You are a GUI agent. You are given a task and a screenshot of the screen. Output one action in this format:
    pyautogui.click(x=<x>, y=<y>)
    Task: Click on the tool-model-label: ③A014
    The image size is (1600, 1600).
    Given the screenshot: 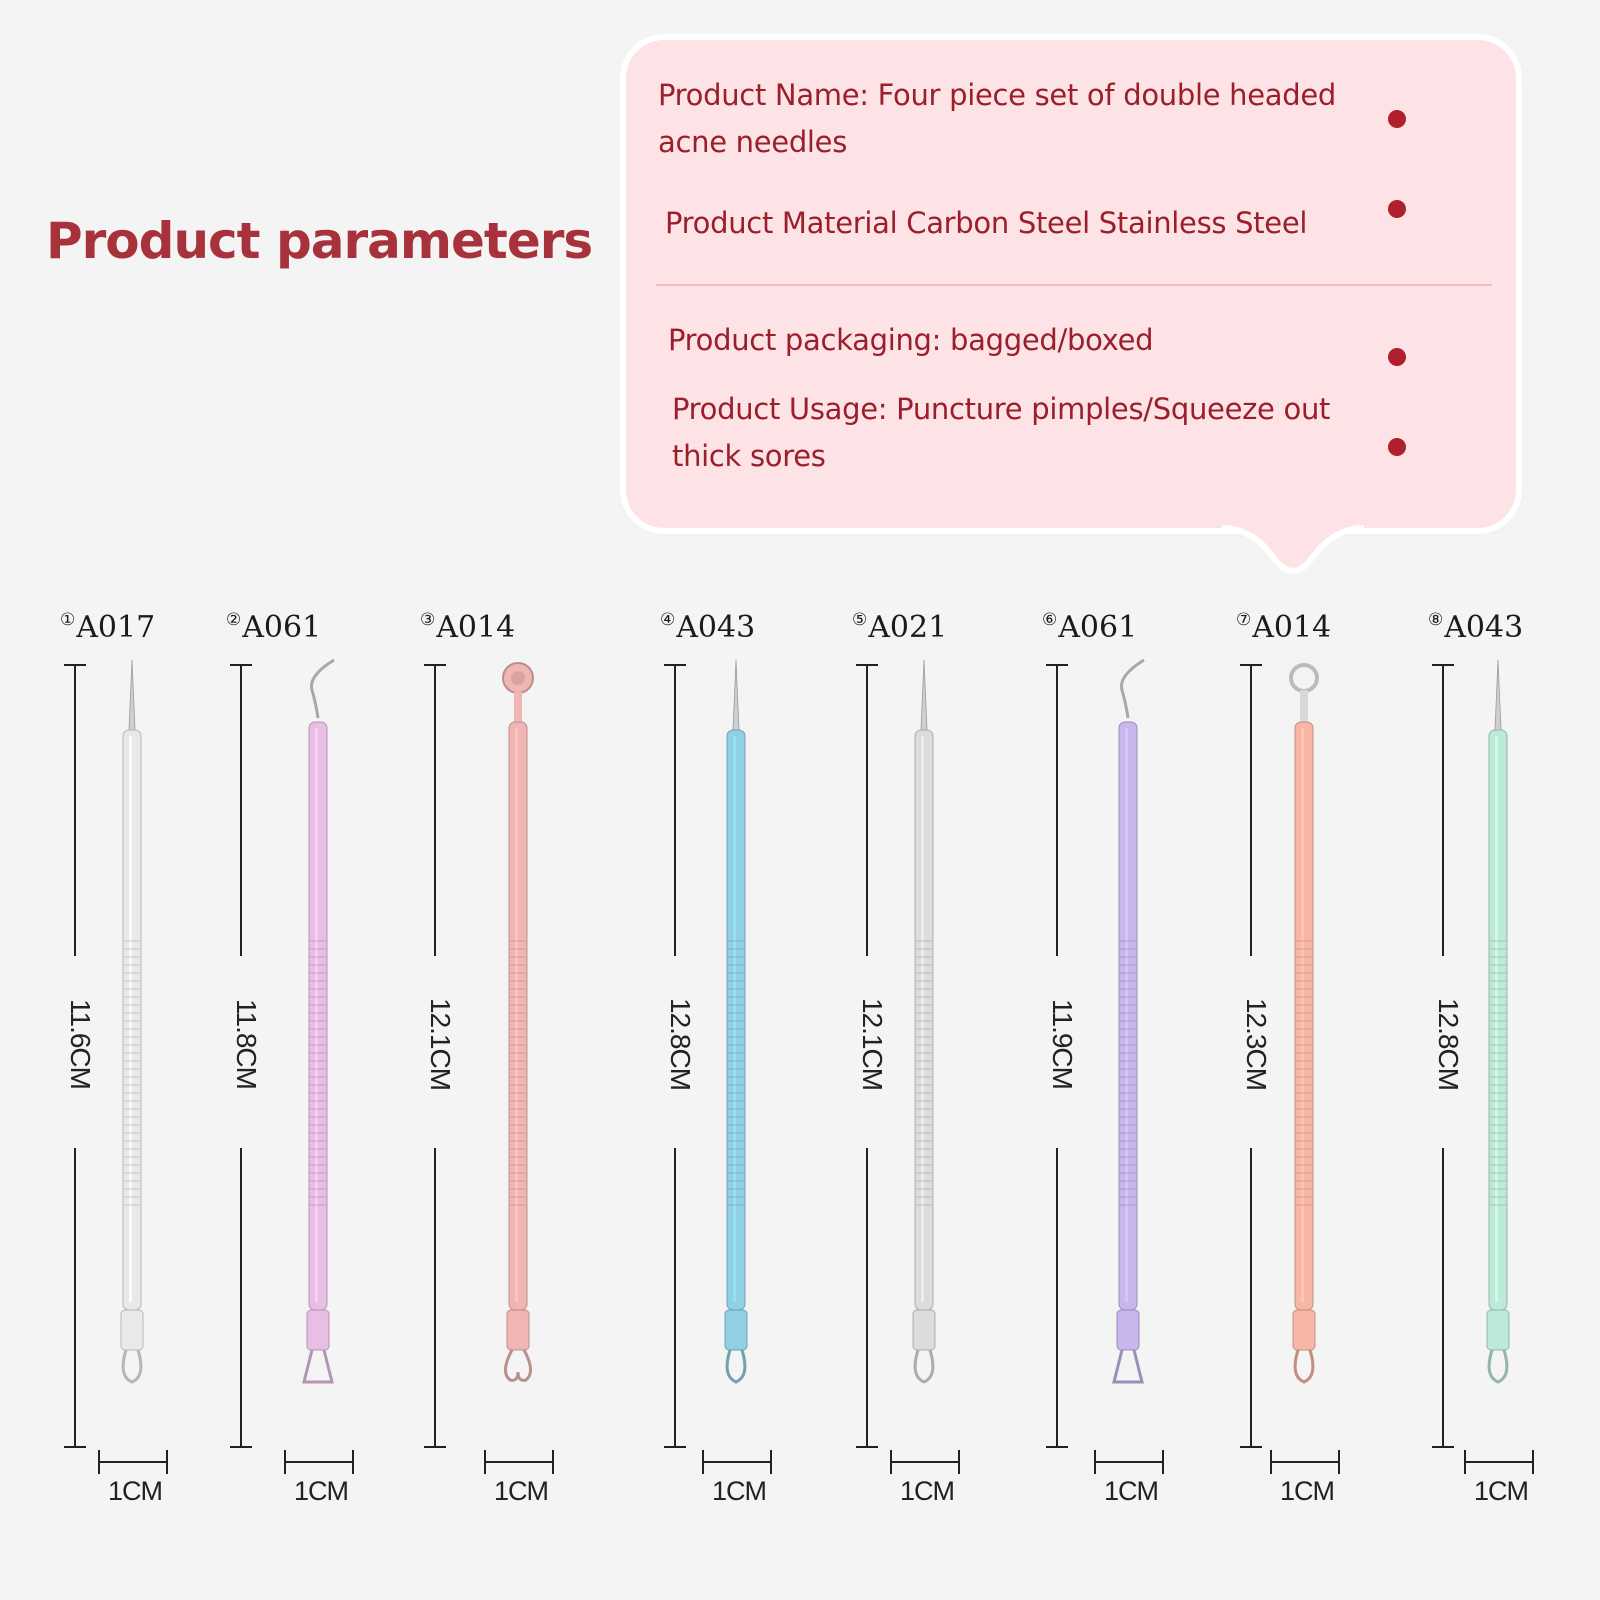 What is the action you would take?
    pyautogui.click(x=467, y=627)
    